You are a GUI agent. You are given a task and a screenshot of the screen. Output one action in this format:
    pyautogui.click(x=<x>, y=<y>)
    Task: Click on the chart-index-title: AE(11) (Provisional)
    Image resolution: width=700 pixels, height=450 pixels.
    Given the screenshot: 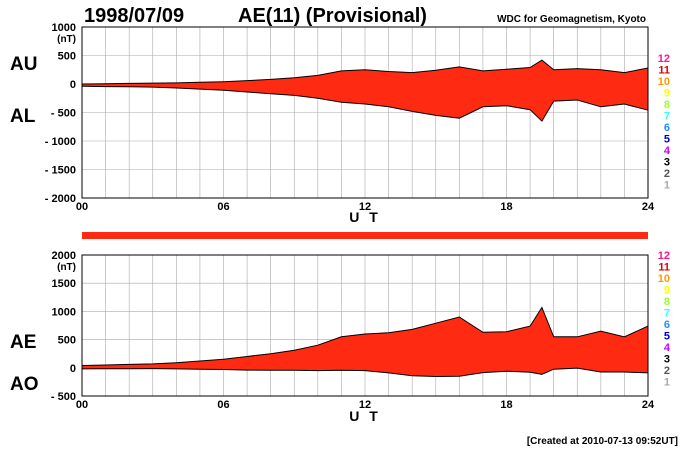 What is the action you would take?
    pyautogui.click(x=332, y=16)
    